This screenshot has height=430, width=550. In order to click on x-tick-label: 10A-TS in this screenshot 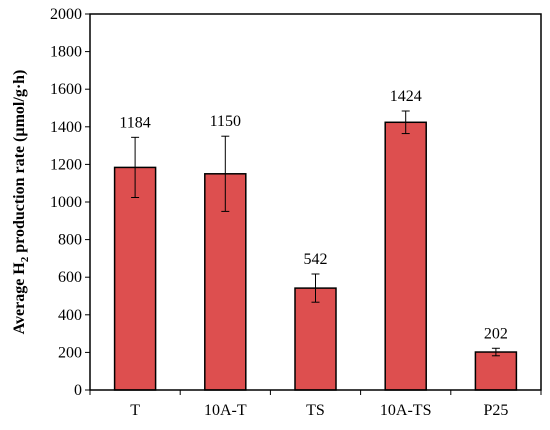, I will do `click(406, 410)`.